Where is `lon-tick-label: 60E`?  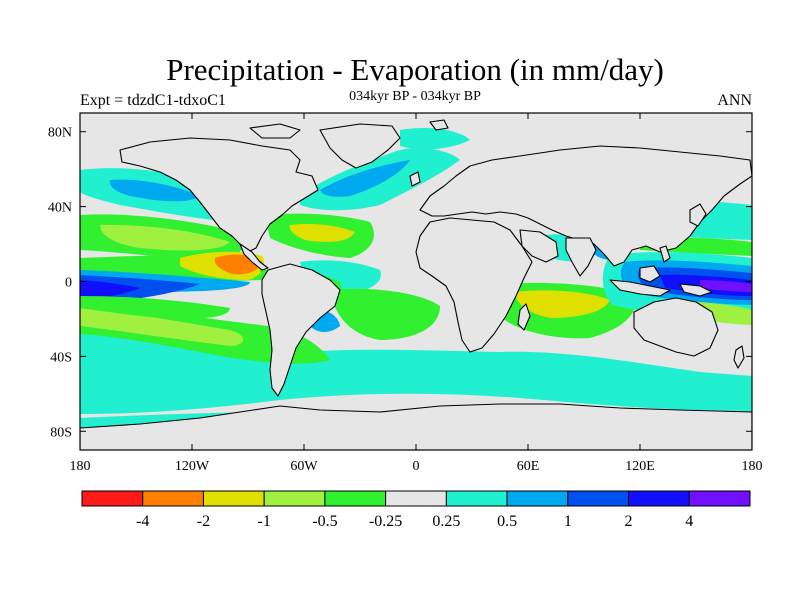
lon-tick-label: 60E is located at coordinates (528, 466).